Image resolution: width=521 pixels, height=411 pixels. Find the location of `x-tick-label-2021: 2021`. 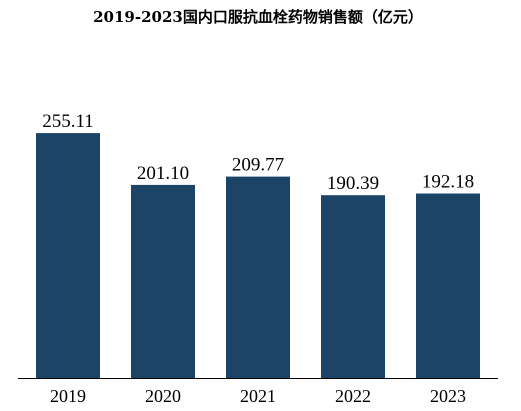

x-tick-label-2021: 2021 is located at coordinates (258, 396).